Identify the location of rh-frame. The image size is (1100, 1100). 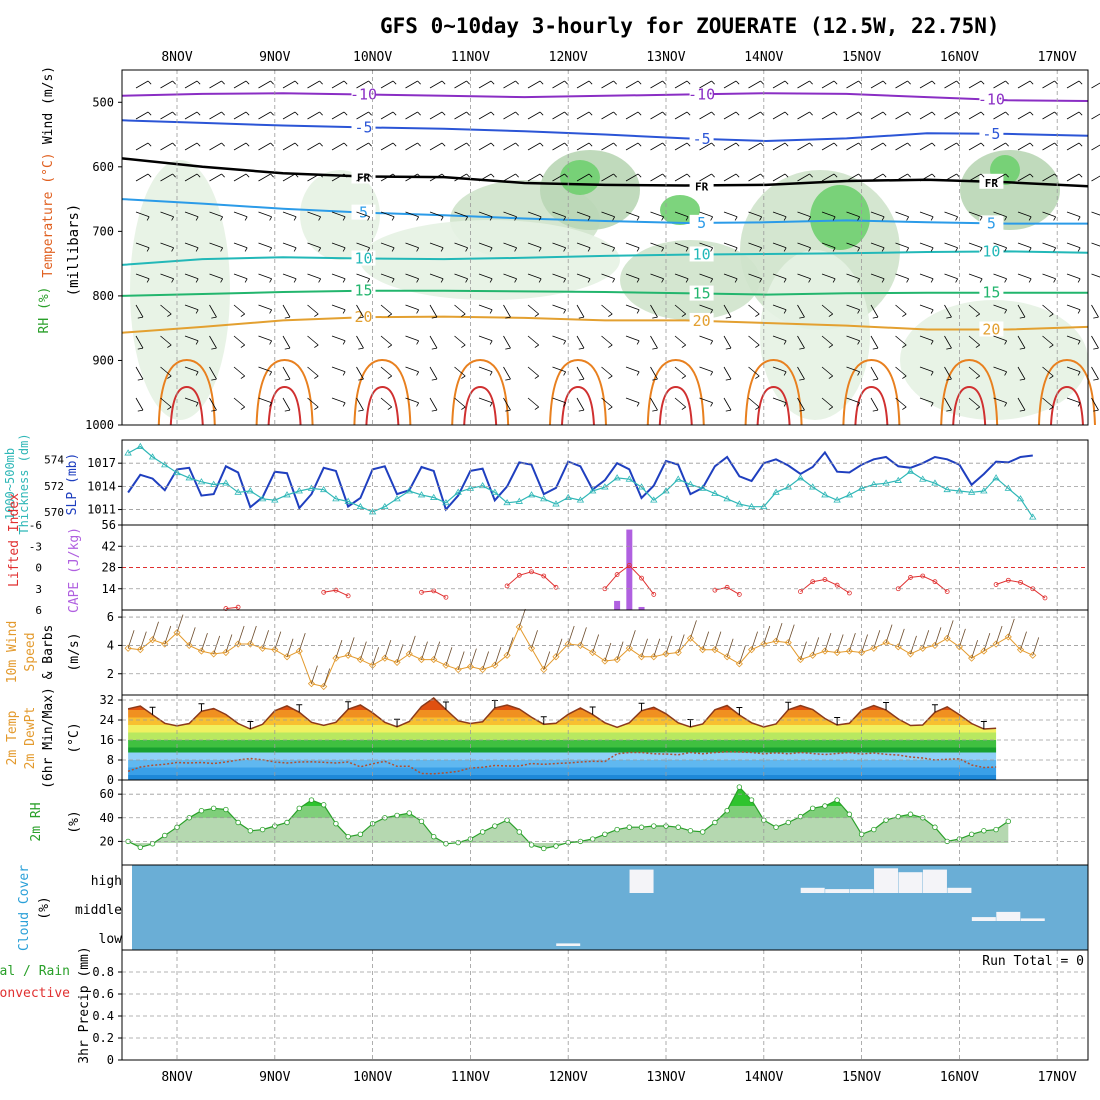
(605, 822).